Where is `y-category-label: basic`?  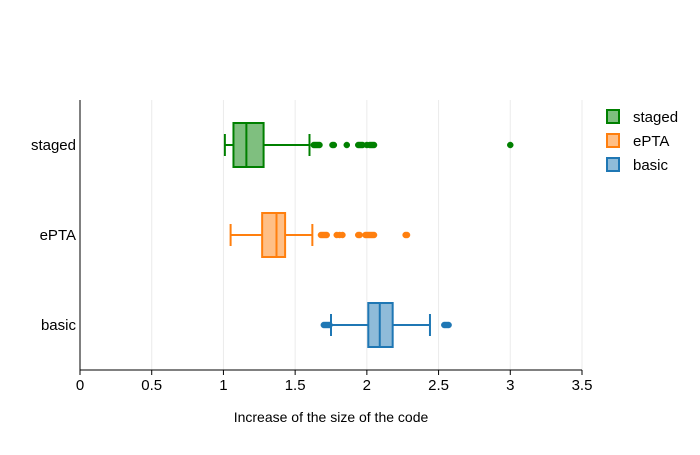
y-category-label: basic is located at coordinates (59, 325).